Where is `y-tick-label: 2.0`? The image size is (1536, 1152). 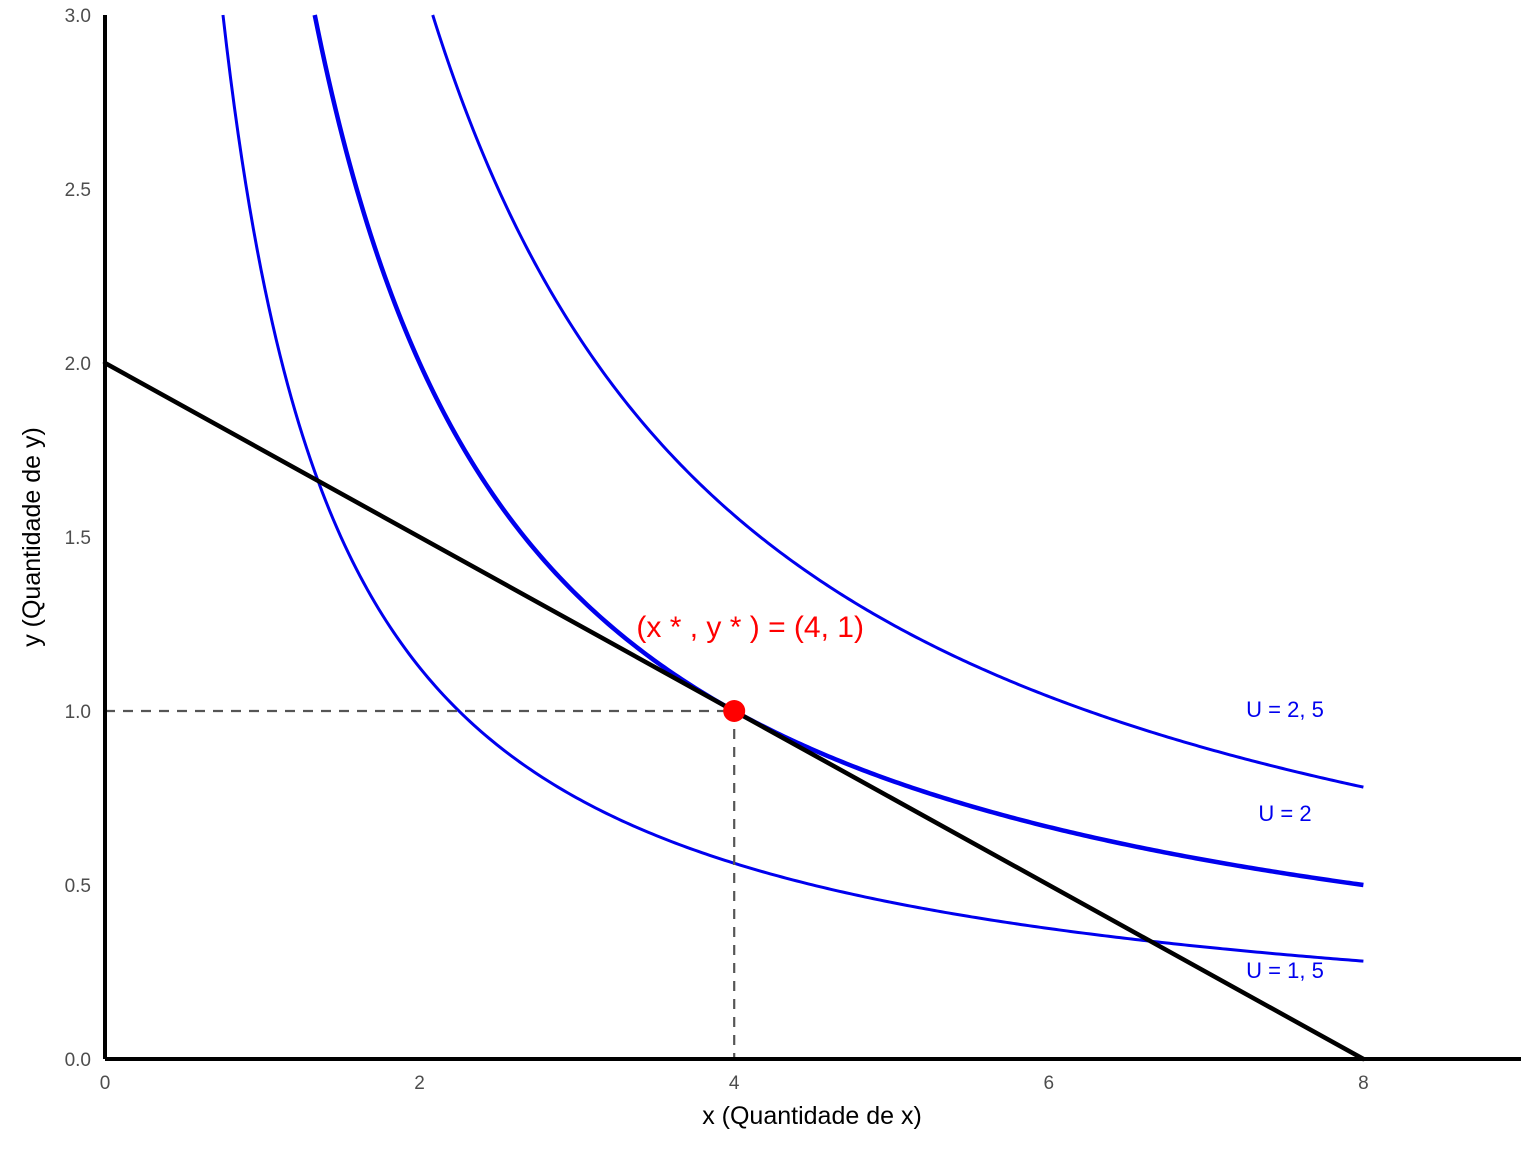 y-tick-label: 2.0 is located at coordinates (78, 364).